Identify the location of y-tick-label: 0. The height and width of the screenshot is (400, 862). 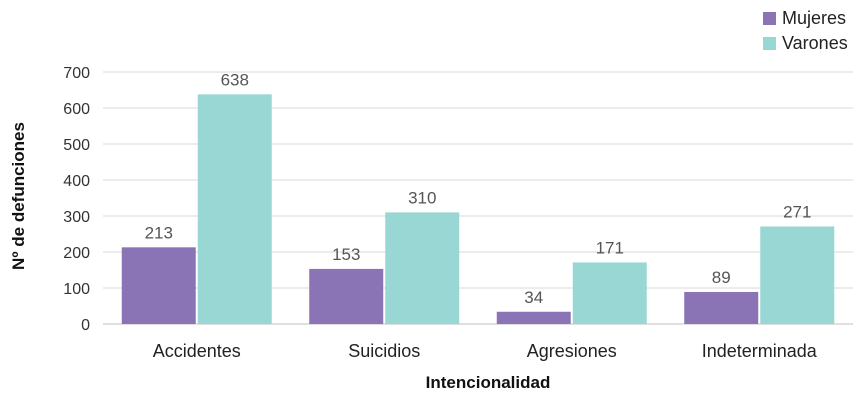
(85, 325).